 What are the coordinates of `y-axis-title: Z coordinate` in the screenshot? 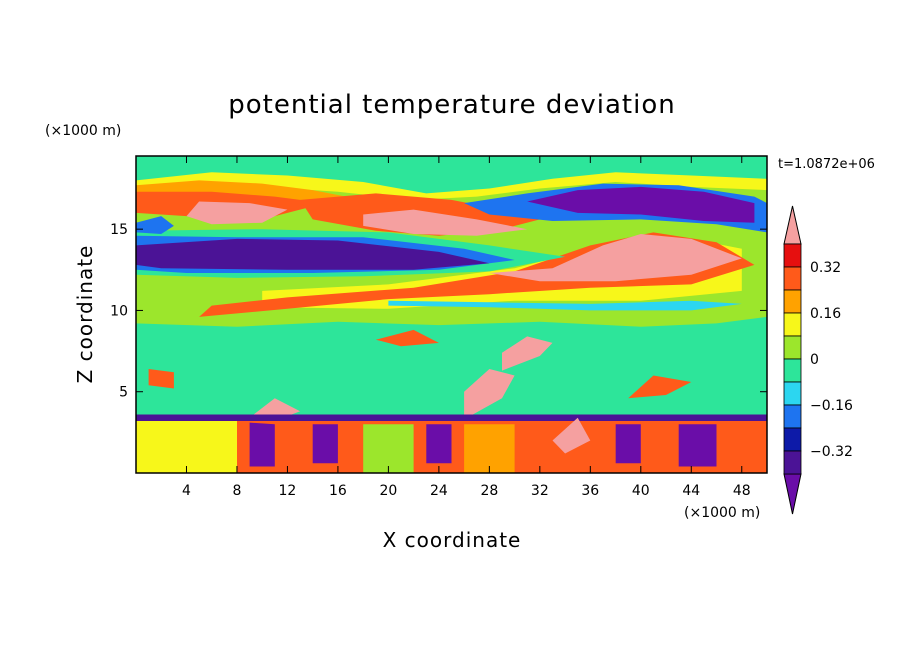 It's located at (85, 314).